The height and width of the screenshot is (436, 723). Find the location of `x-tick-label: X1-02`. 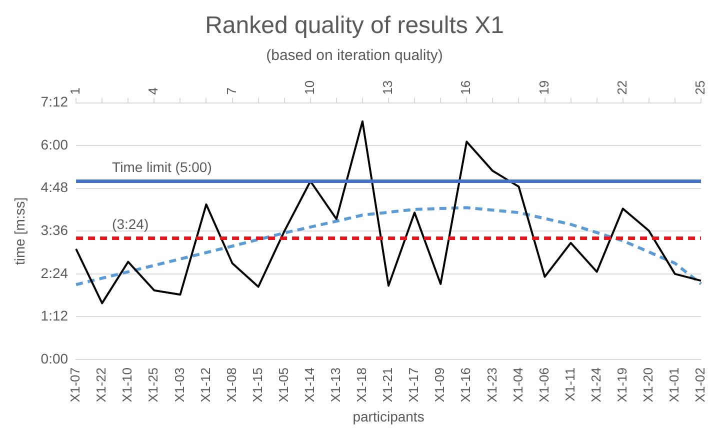

x-tick-label: X1-02 is located at coordinates (700, 385).